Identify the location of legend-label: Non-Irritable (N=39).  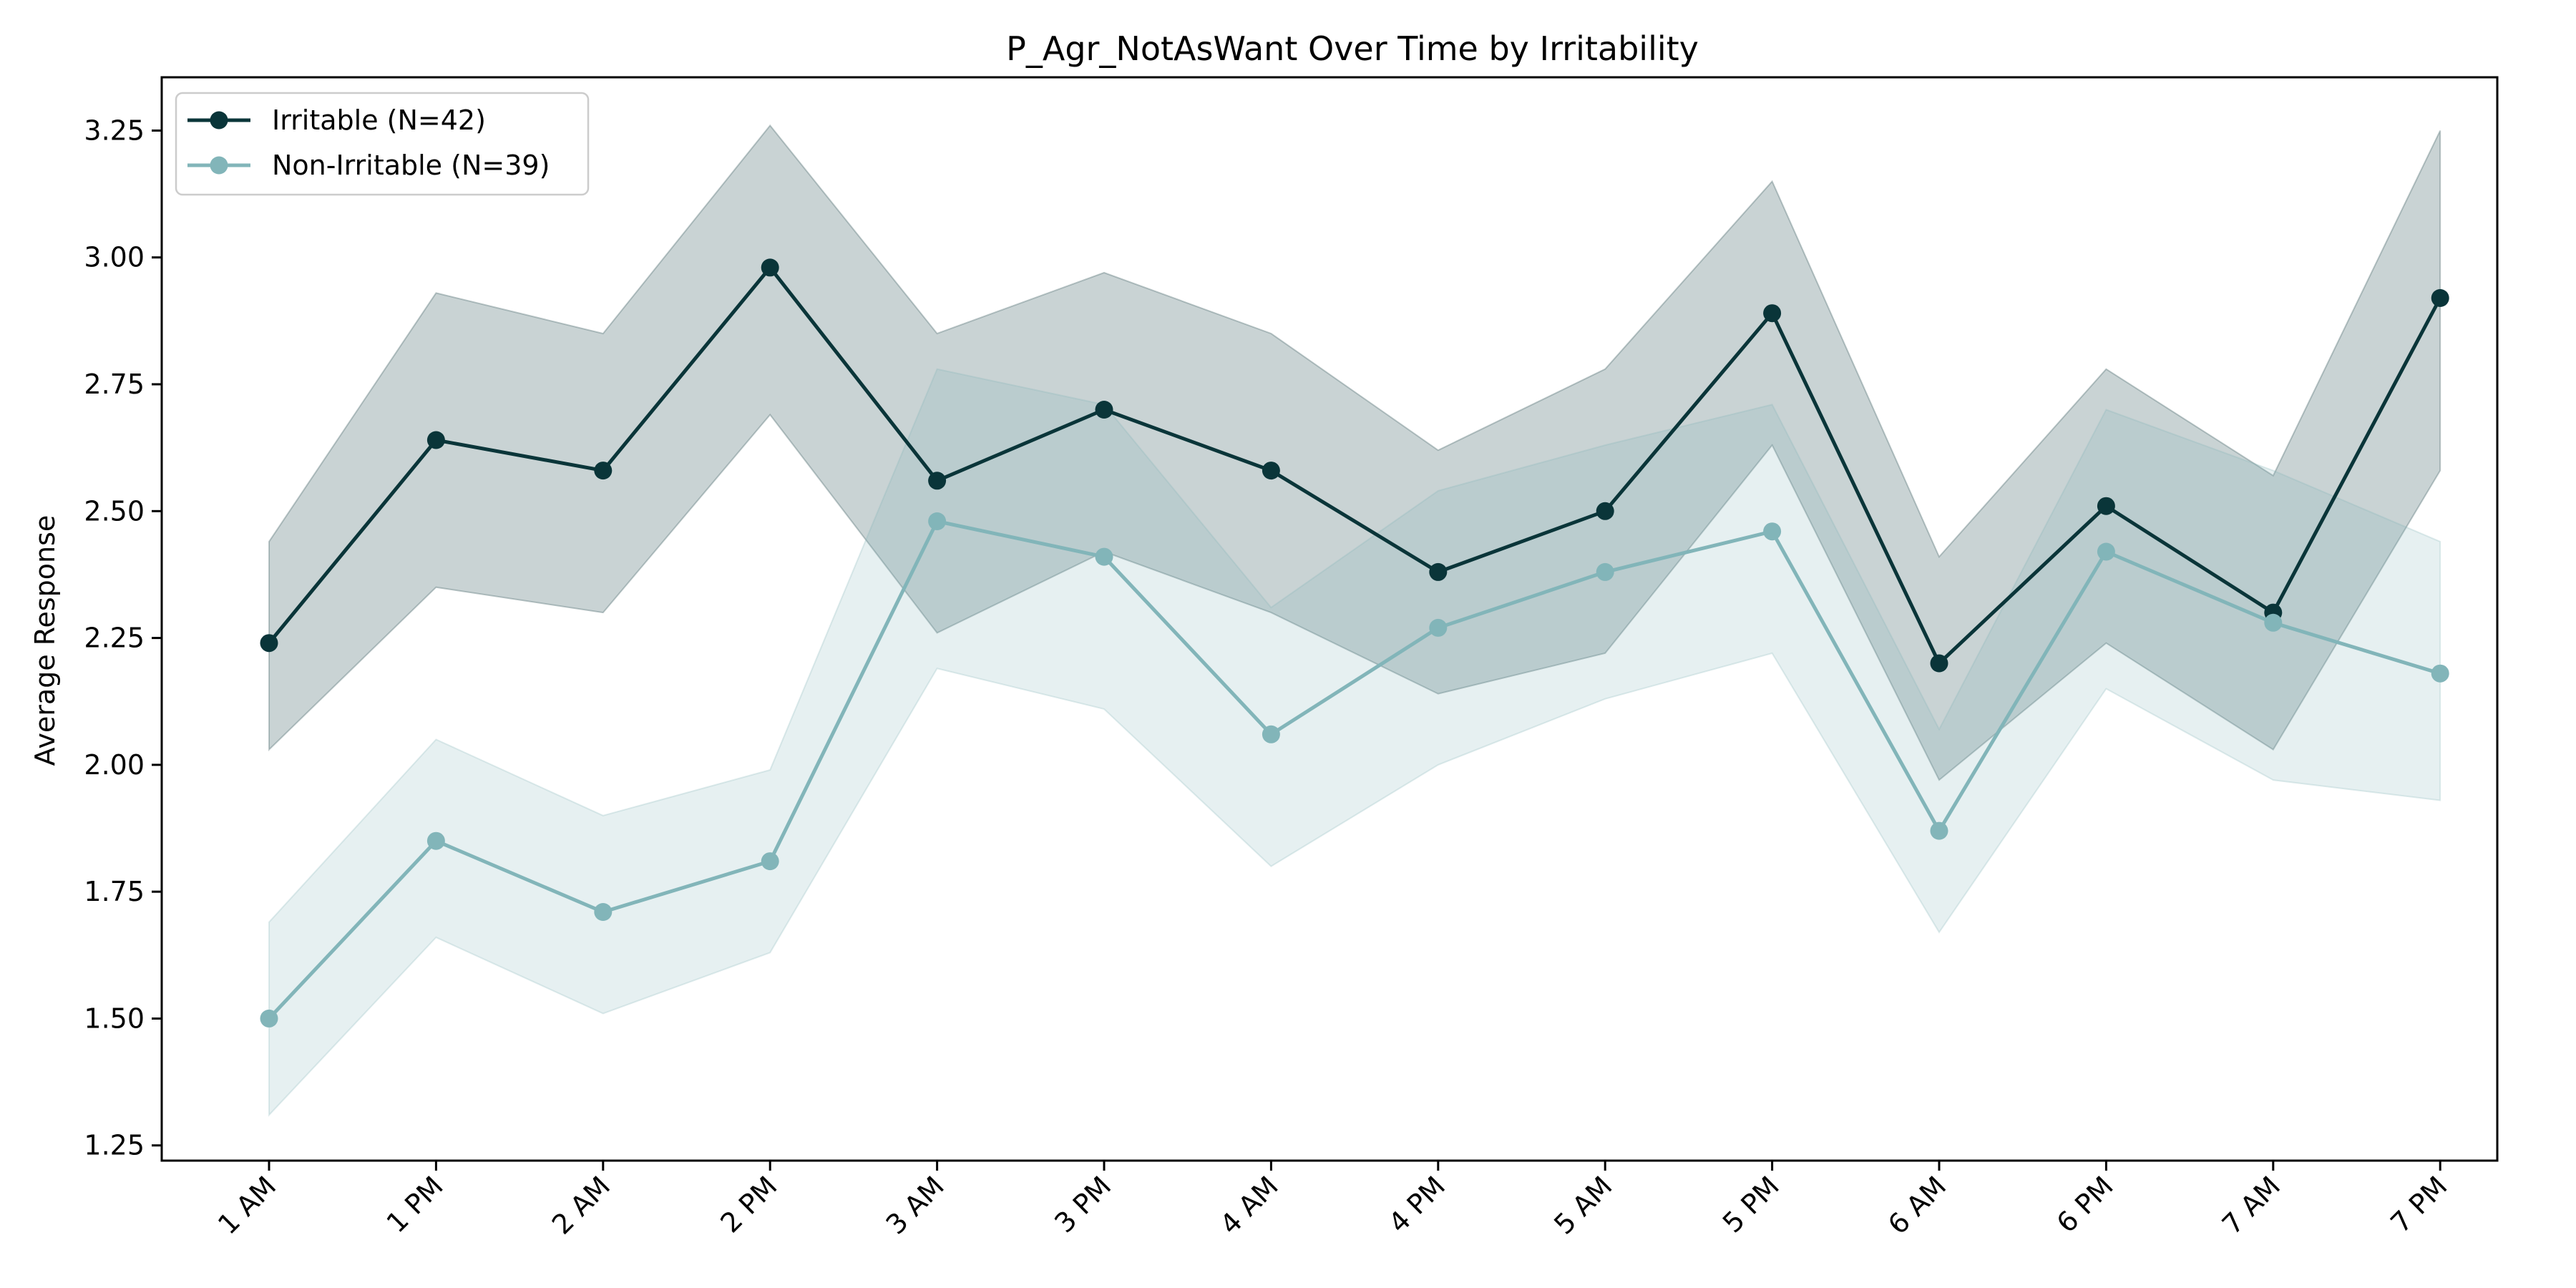
(411, 165).